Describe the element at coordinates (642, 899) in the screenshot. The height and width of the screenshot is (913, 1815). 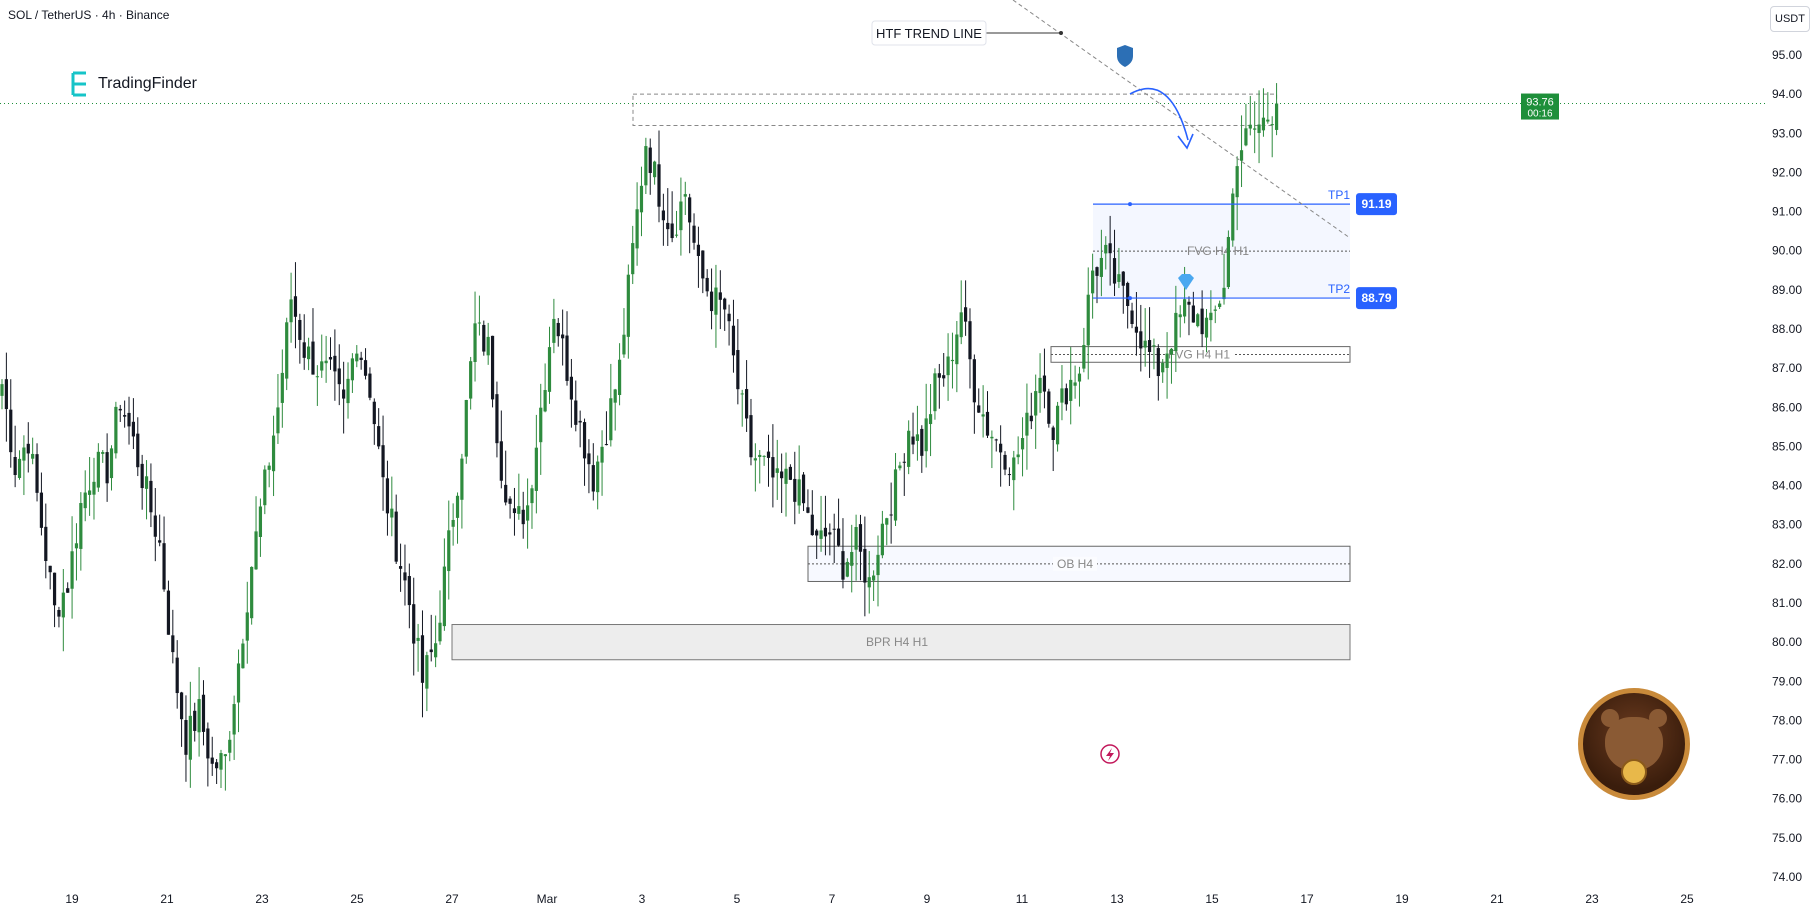
I see `x-tick-label: 3` at that location.